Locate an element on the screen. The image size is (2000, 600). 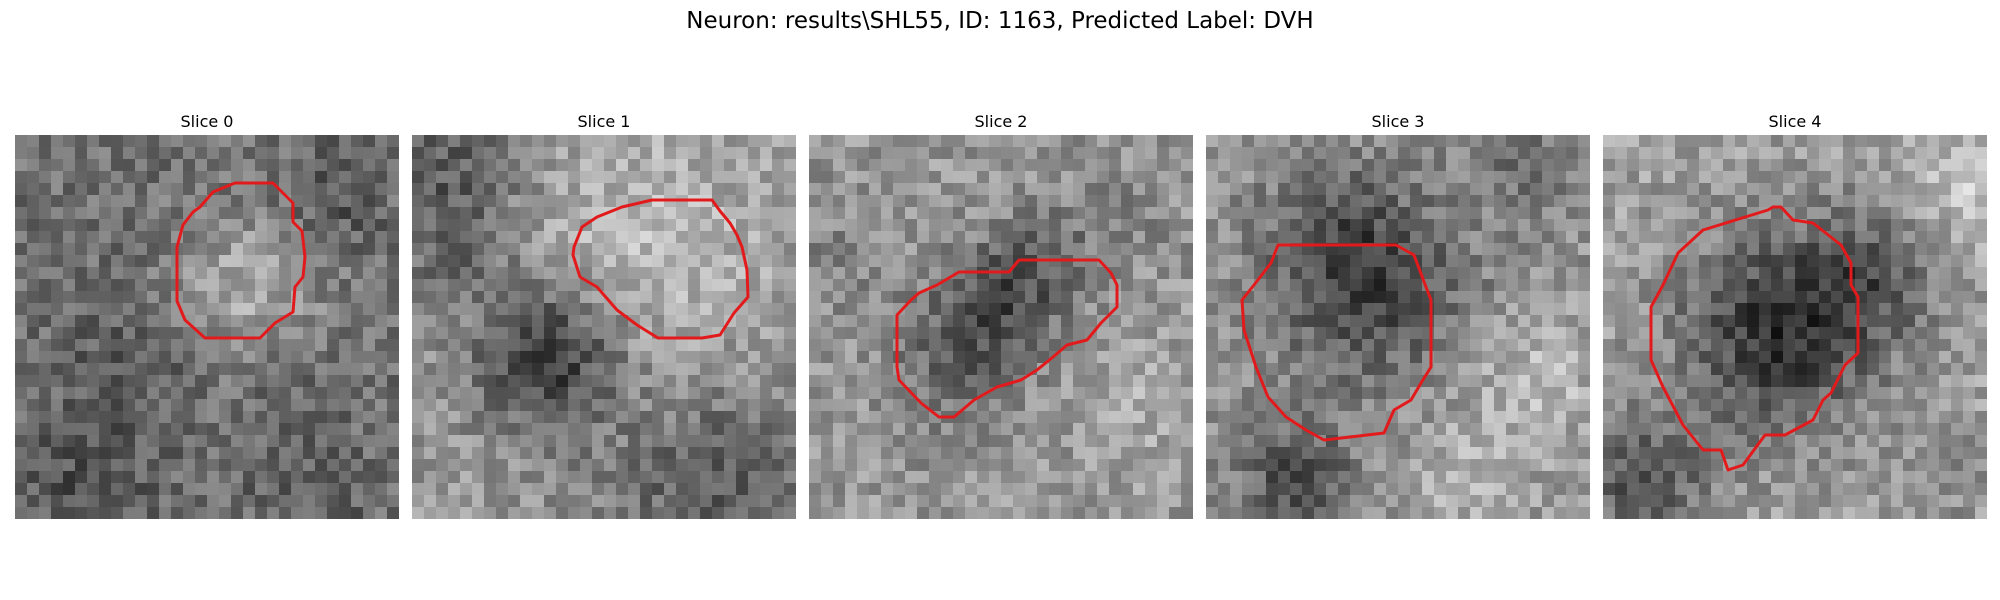
slice-title-4: Slice 4 is located at coordinates (1795, 121).